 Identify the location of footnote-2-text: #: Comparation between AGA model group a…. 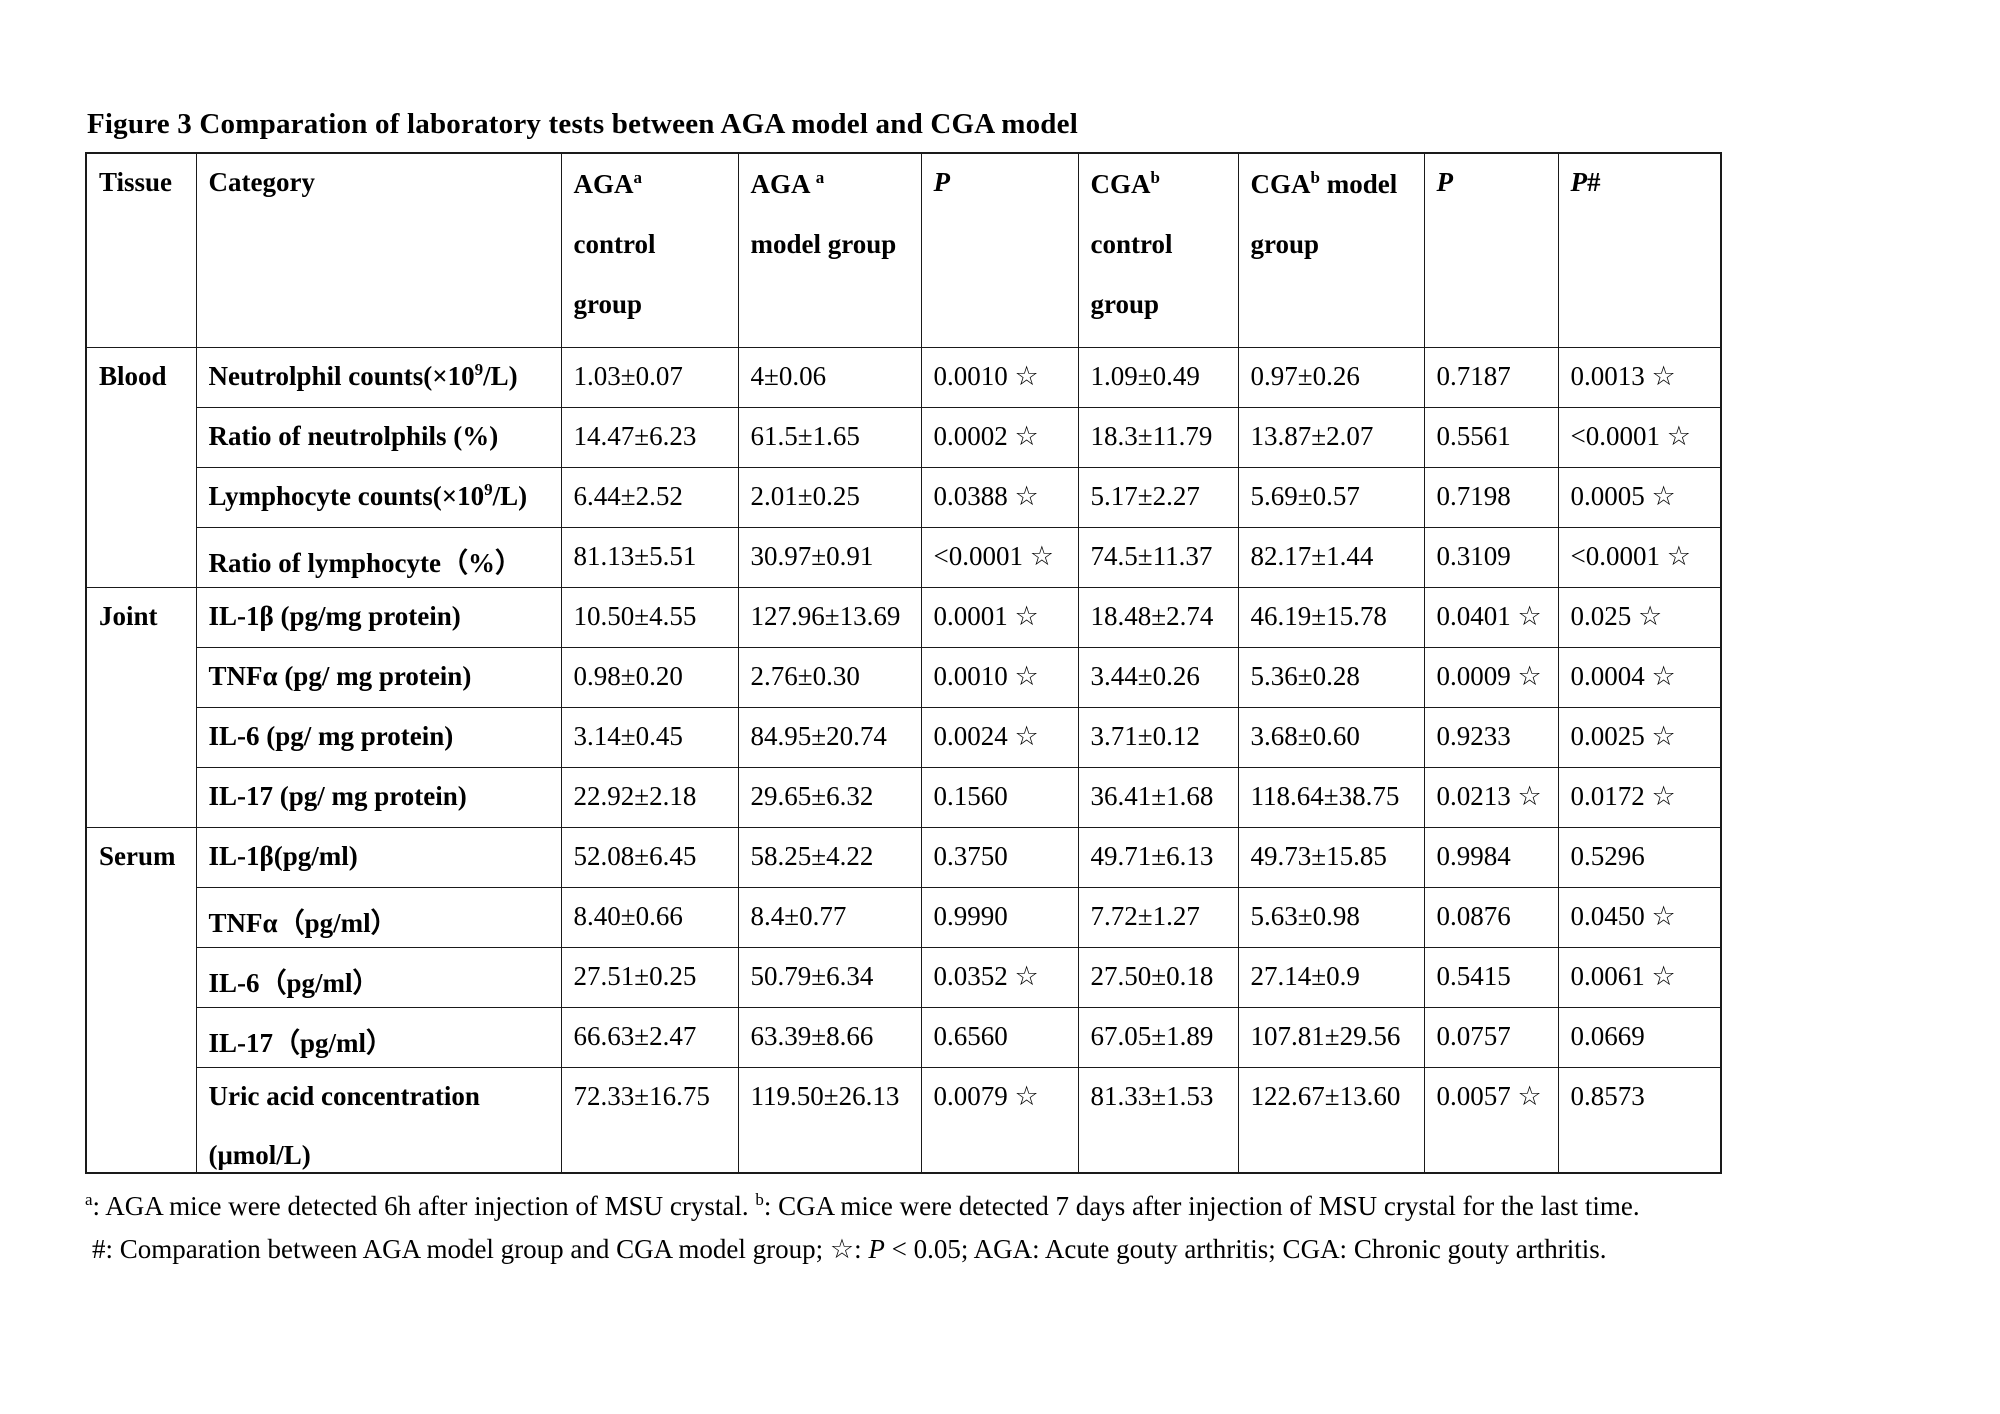
(480, 1249).